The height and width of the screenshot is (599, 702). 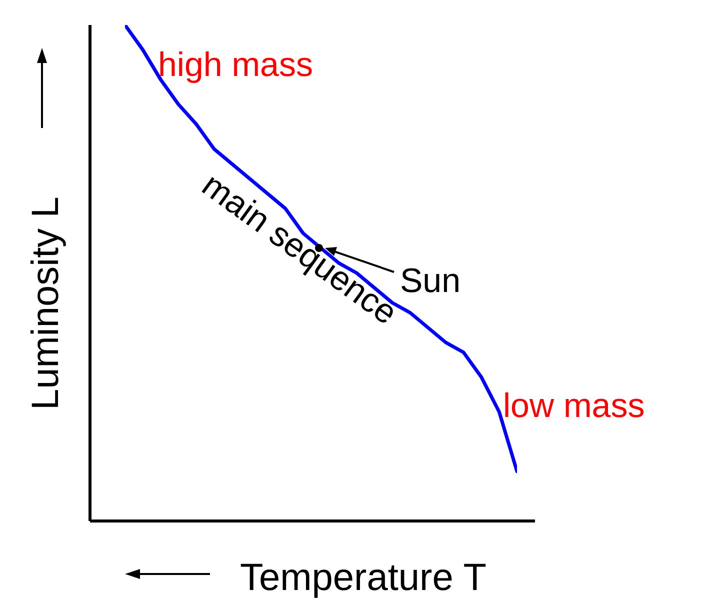 What do you see at coordinates (363, 578) in the screenshot?
I see `x-axis-title: Temperature T` at bounding box center [363, 578].